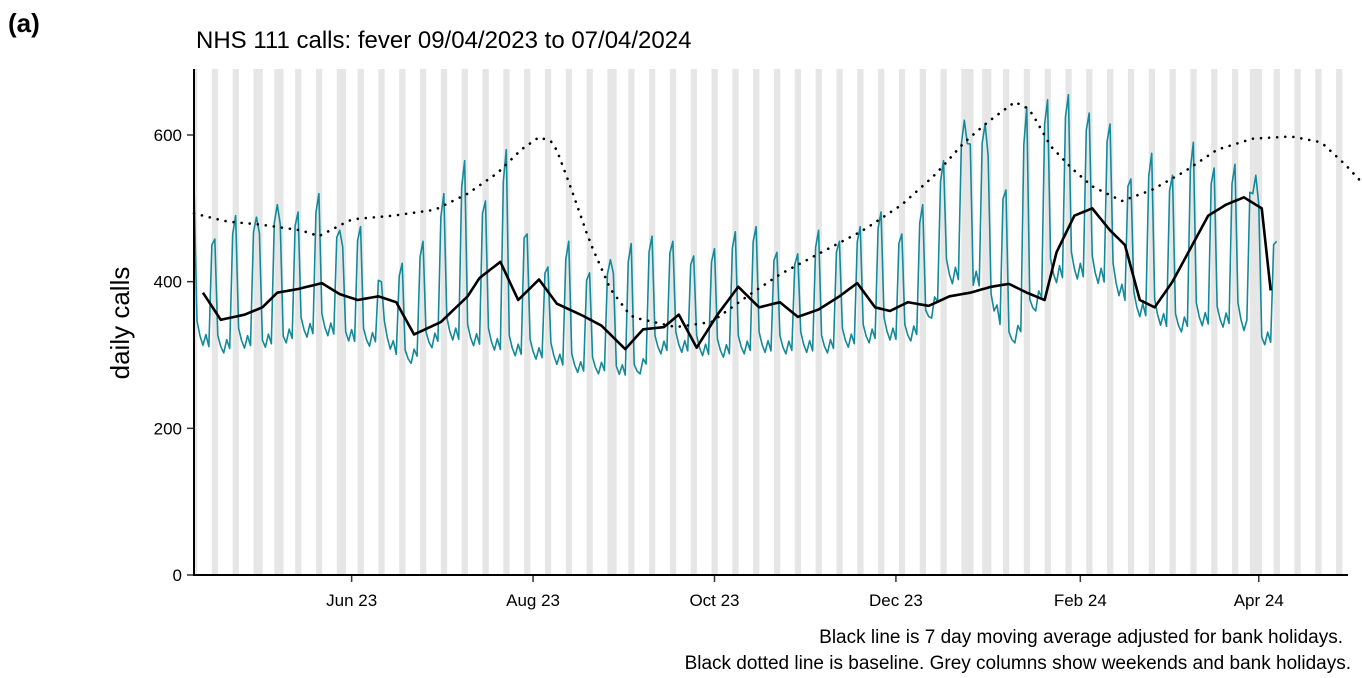  I want to click on panel-label: (a), so click(24, 23).